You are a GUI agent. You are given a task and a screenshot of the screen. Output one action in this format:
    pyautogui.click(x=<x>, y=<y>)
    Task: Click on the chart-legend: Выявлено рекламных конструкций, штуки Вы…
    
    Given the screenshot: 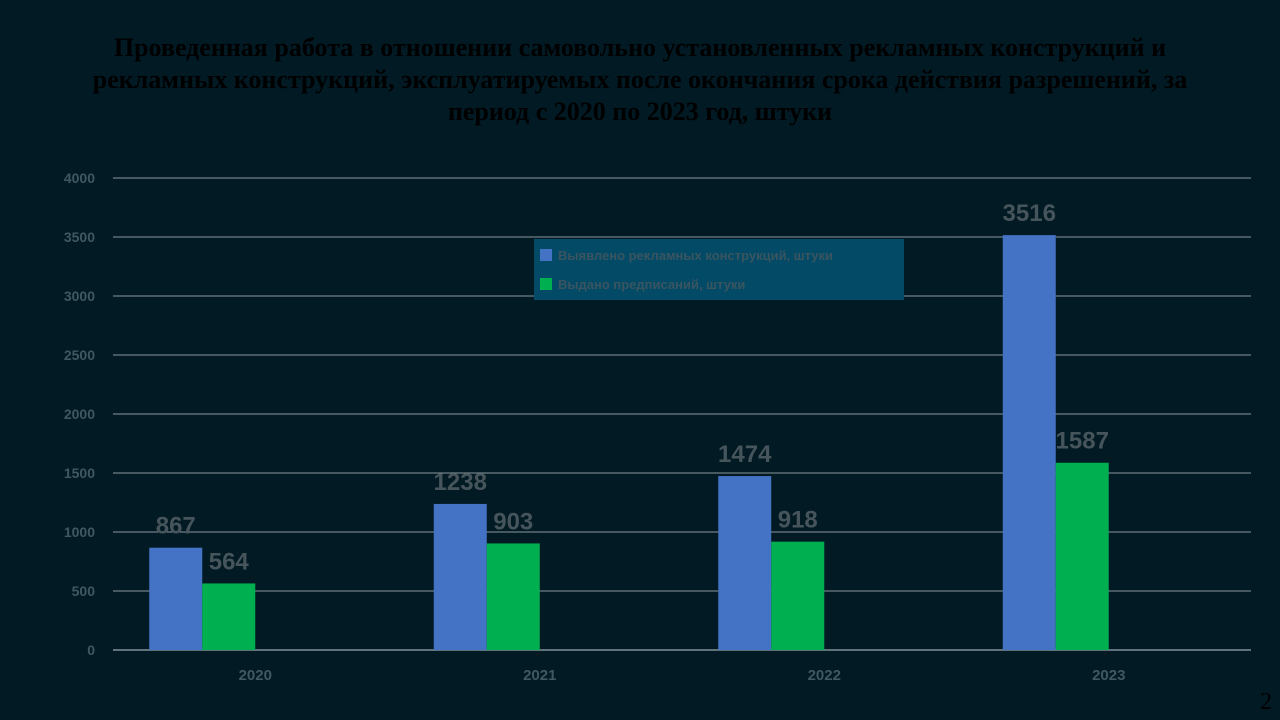 What is the action you would take?
    pyautogui.click(x=719, y=269)
    